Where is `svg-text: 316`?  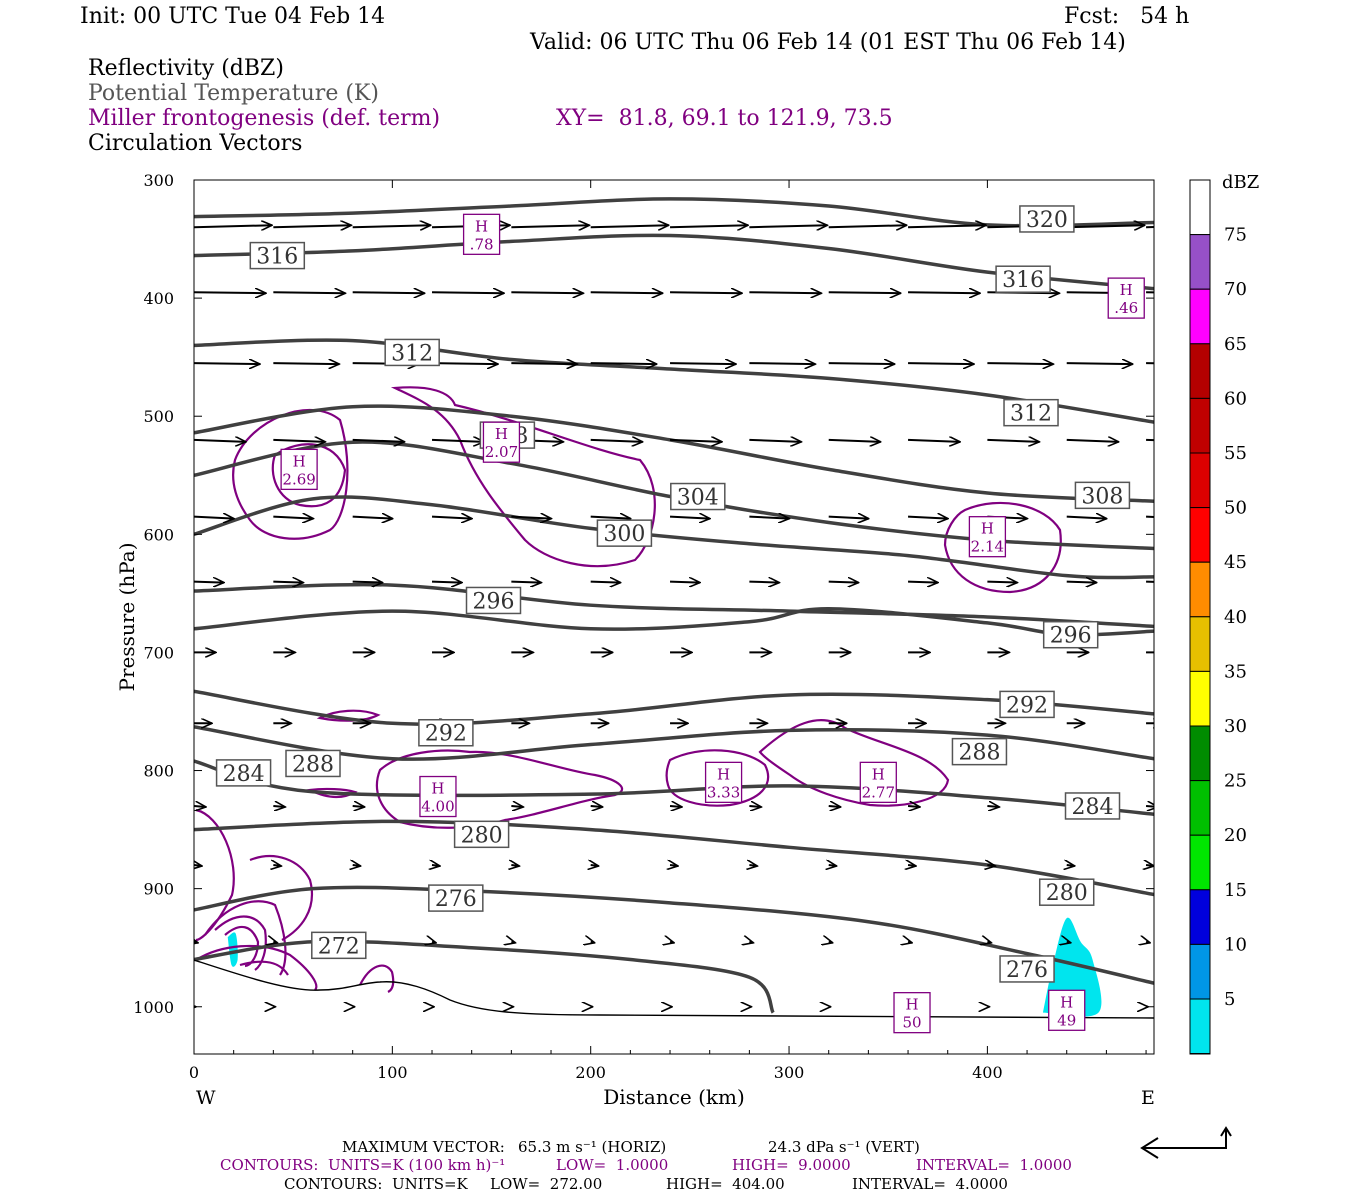
svg-text: 316 is located at coordinates (277, 257).